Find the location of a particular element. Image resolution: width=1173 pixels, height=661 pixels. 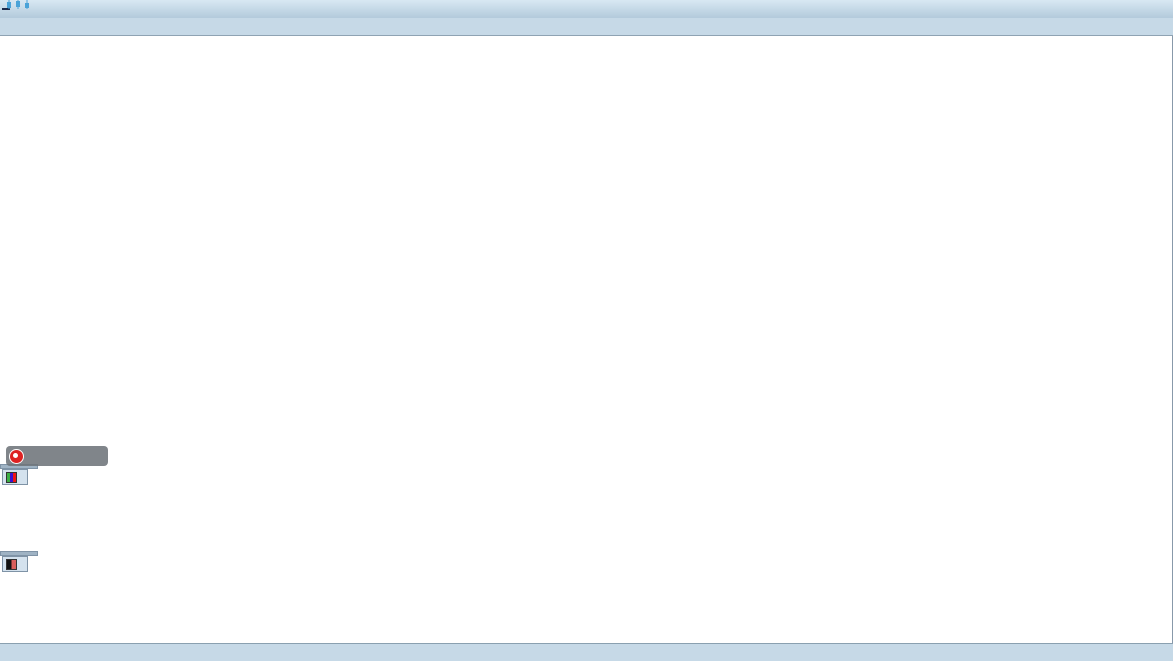

prorealtime-watermark is located at coordinates (57, 456).